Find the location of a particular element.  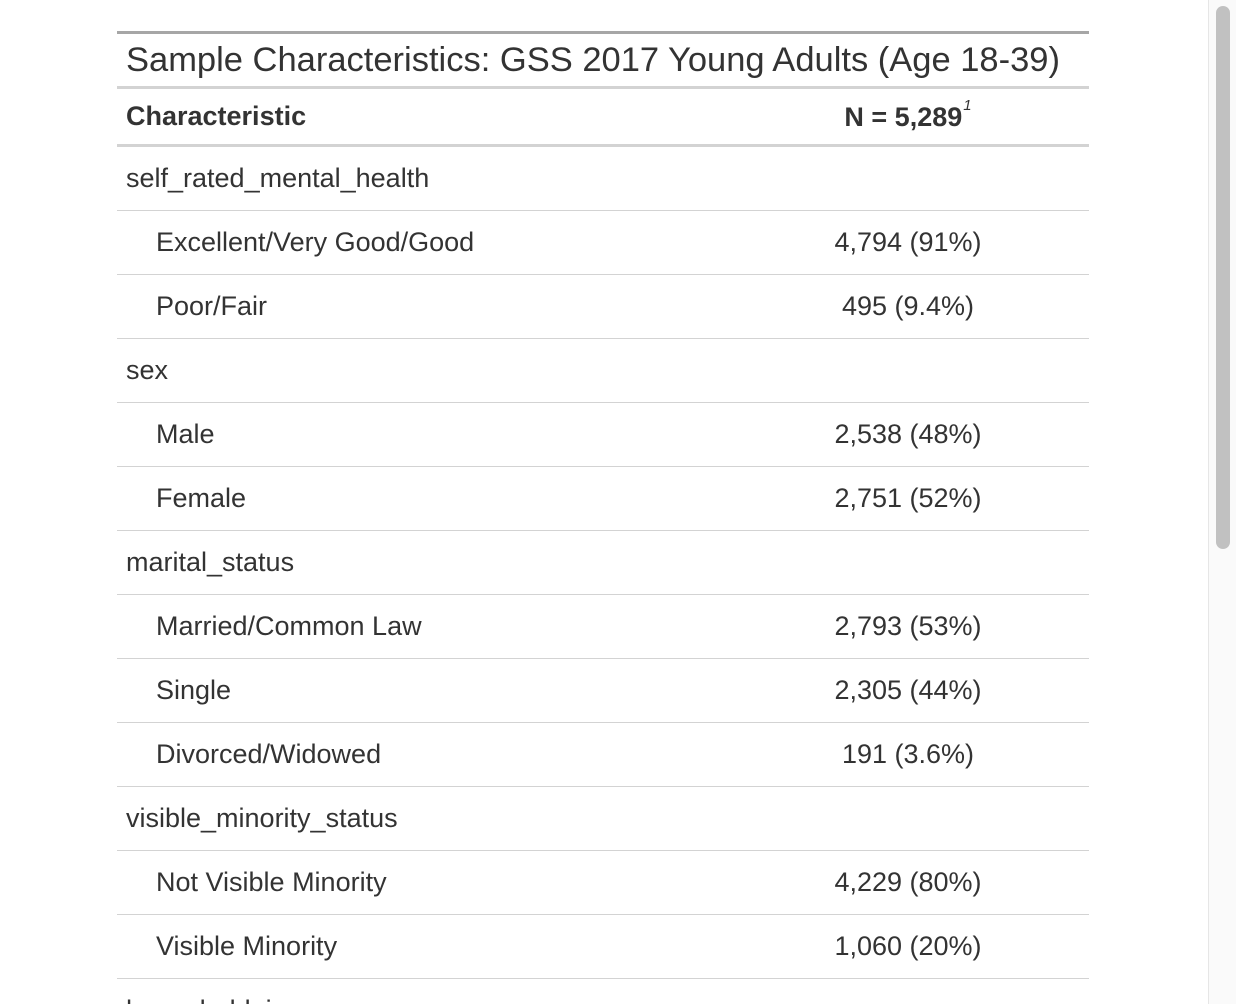

row-label: Poor/Fair is located at coordinates (212, 306).